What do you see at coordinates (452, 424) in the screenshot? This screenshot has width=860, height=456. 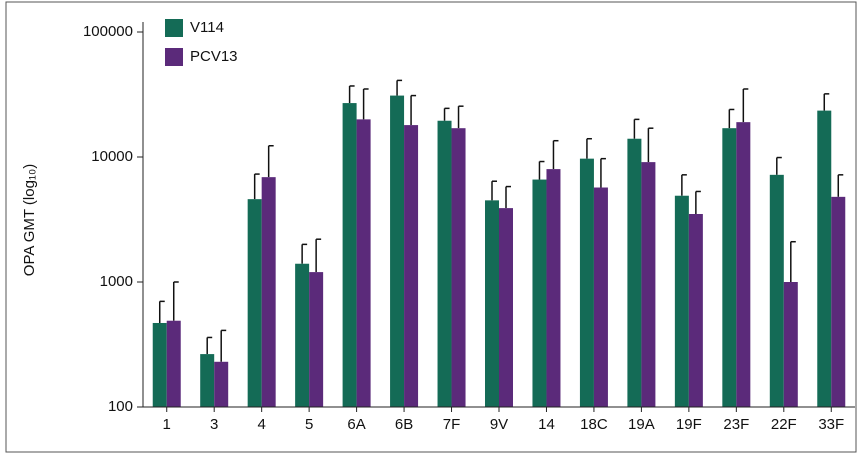 I see `x-tick-label: 7F` at bounding box center [452, 424].